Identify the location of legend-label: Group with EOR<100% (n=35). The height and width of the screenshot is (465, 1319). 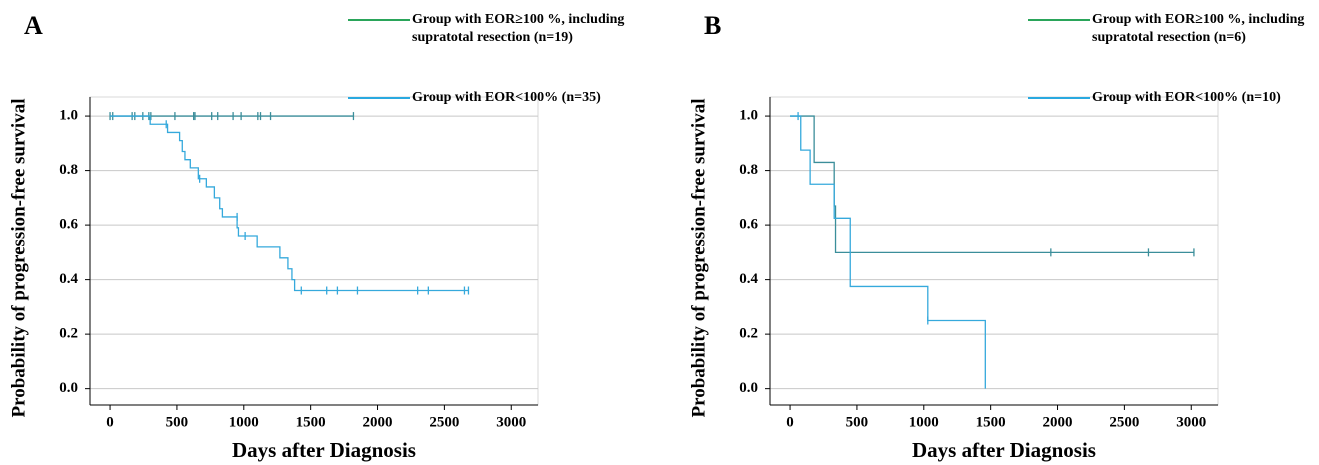
(506, 97).